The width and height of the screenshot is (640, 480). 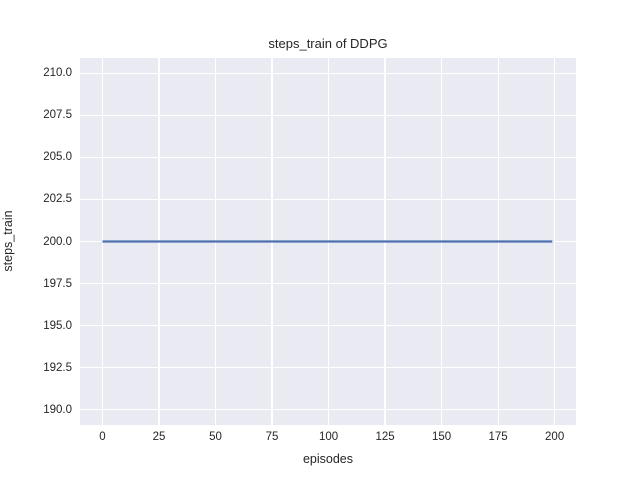 I want to click on x-tick-label: 150, so click(x=442, y=437).